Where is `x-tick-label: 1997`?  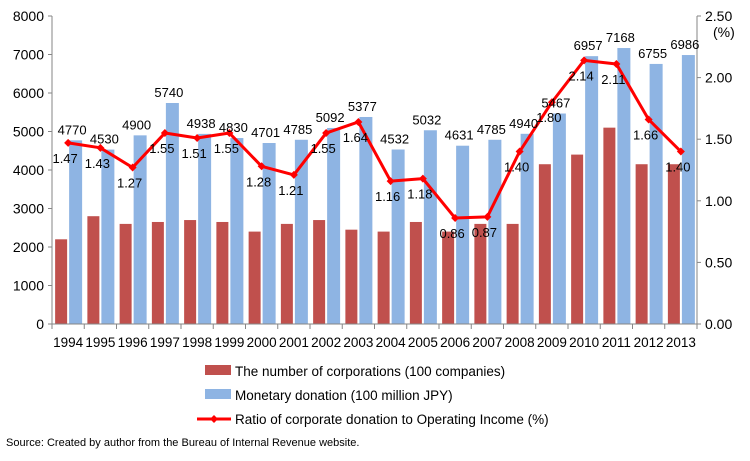 x-tick-label: 1997 is located at coordinates (165, 342).